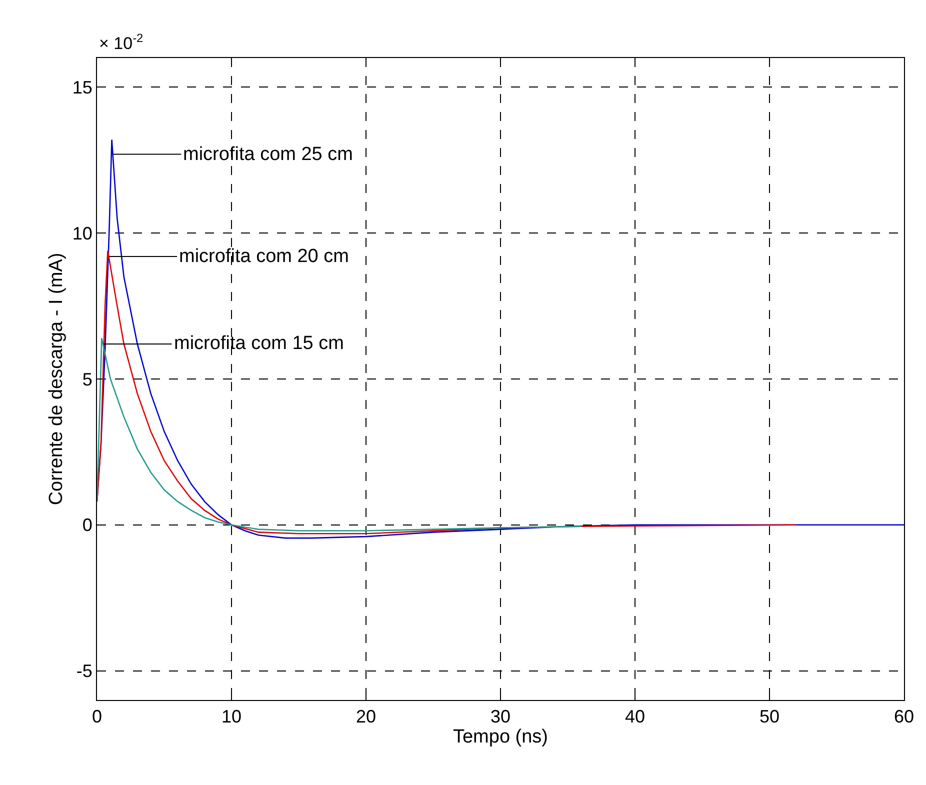 This screenshot has height=785, width=926. What do you see at coordinates (57, 379) in the screenshot?
I see `y-axis-title: Corrente de descarga - I (mA)` at bounding box center [57, 379].